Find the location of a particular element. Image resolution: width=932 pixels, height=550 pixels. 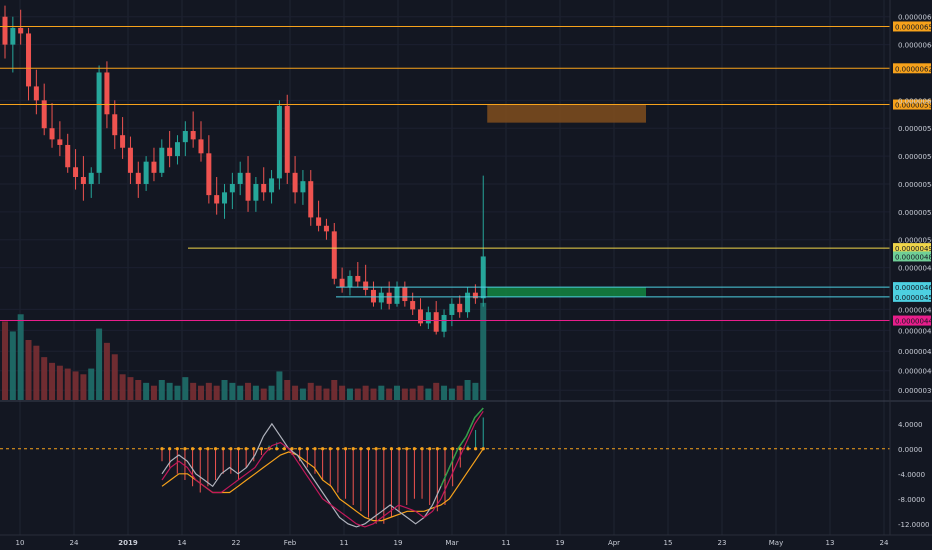

x-tick-label: 15 is located at coordinates (668, 543).